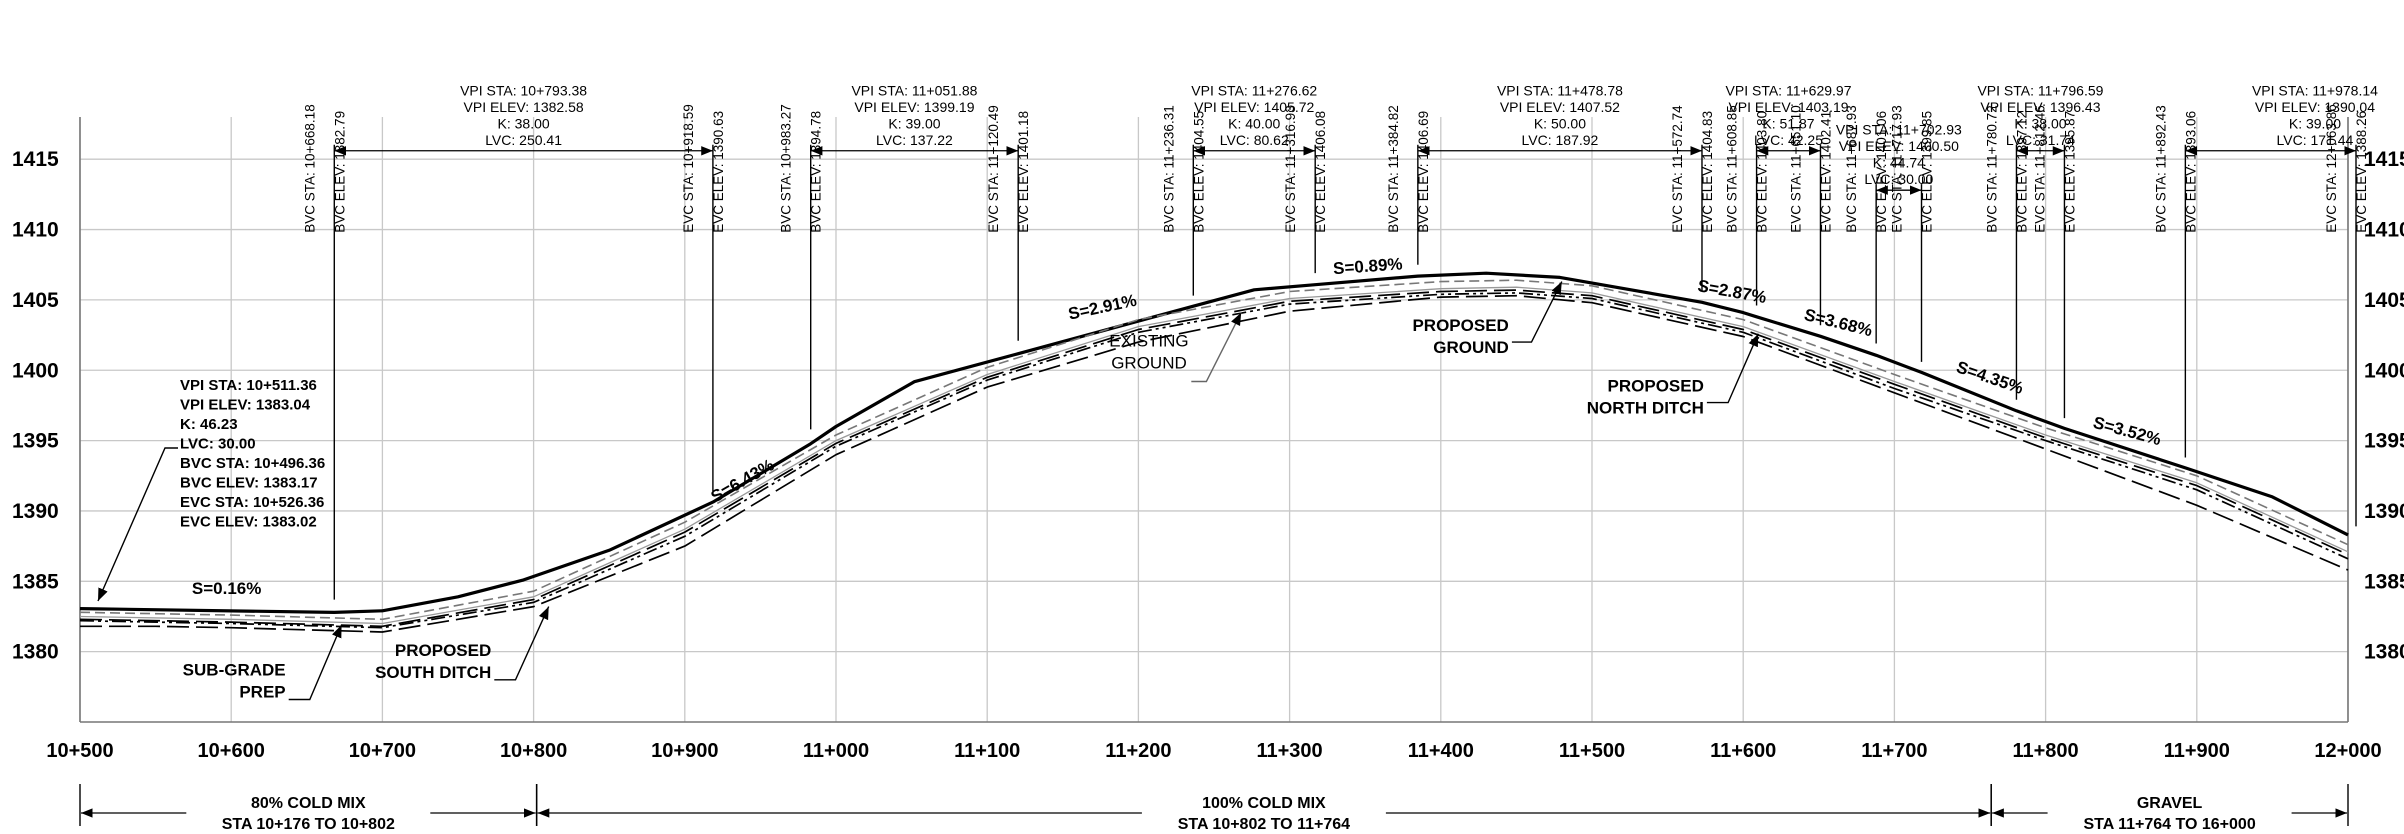 This screenshot has height=834, width=2404. I want to click on callout-label: SOUTH DITCH, so click(433, 672).